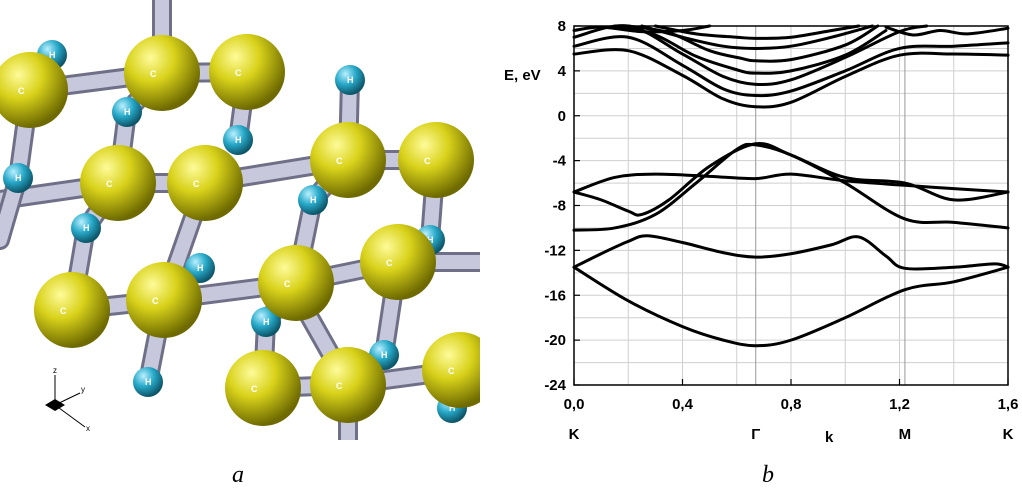  What do you see at coordinates (555, 385) in the screenshot?
I see `y-tick-label: -24` at bounding box center [555, 385].